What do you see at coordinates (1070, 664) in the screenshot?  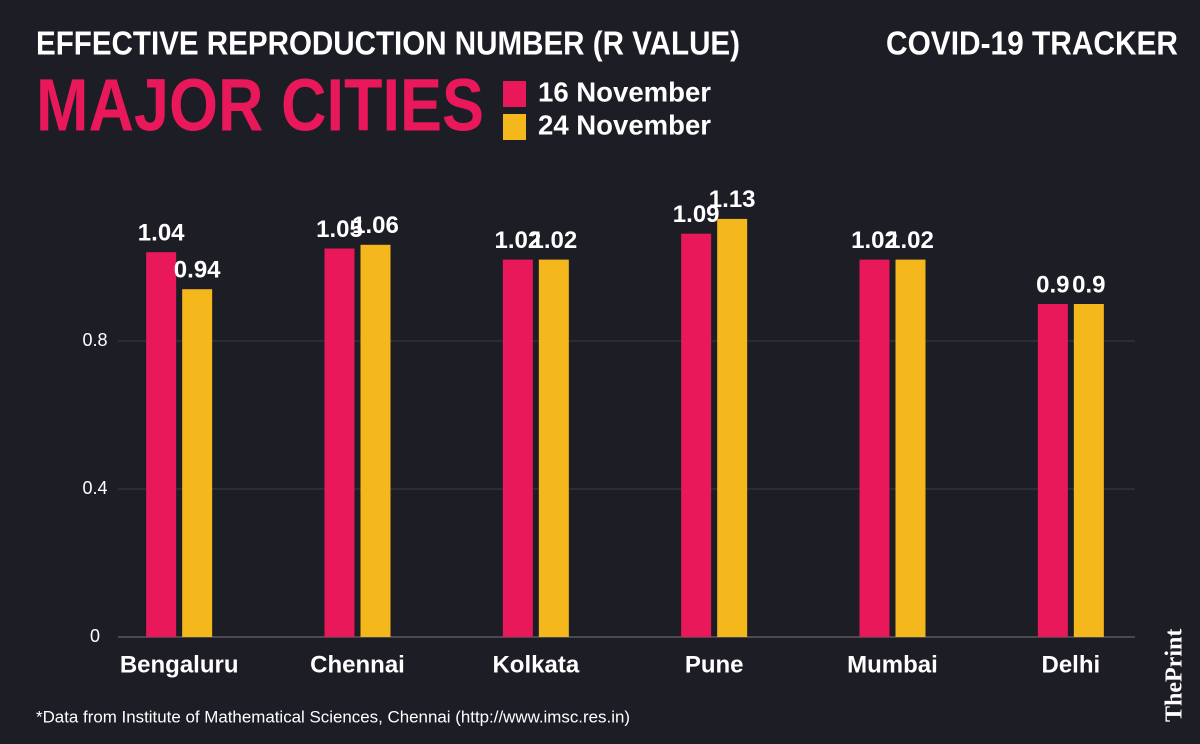 I see `x-tick-label: Delhi` at bounding box center [1070, 664].